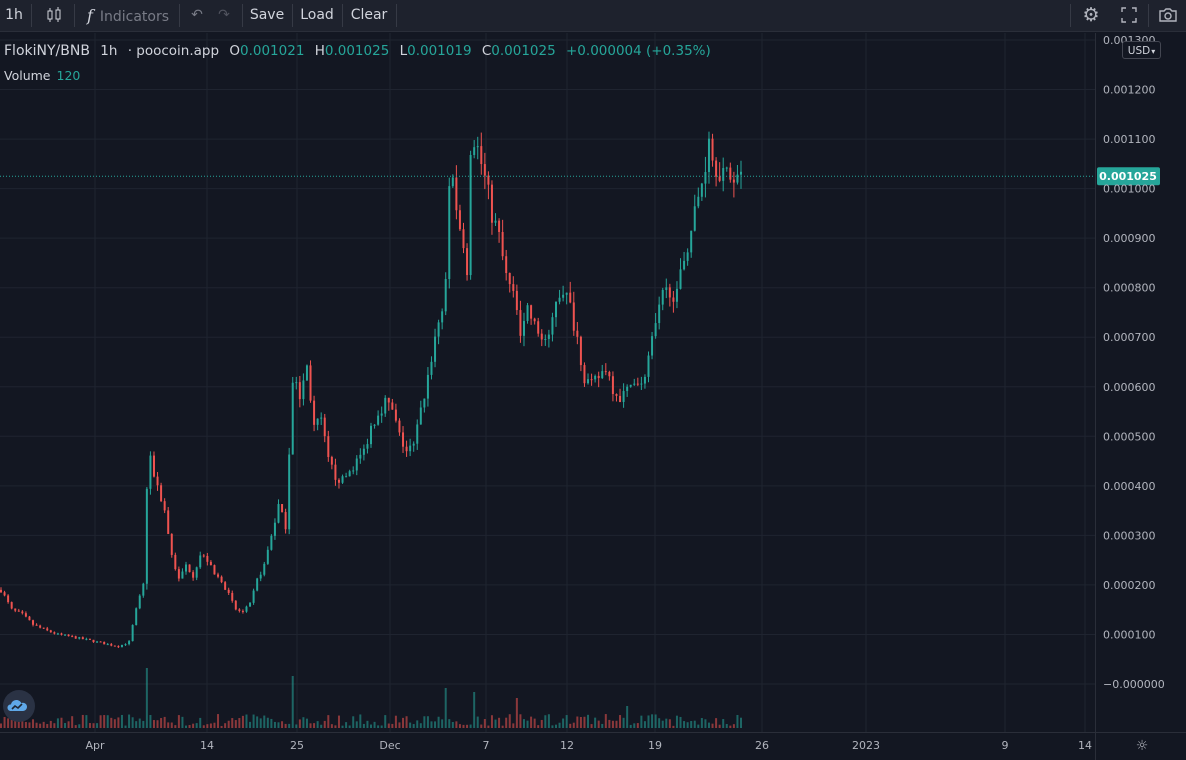 This screenshot has width=1186, height=760. I want to click on y-tick-label: −0.000000, so click(1134, 684).